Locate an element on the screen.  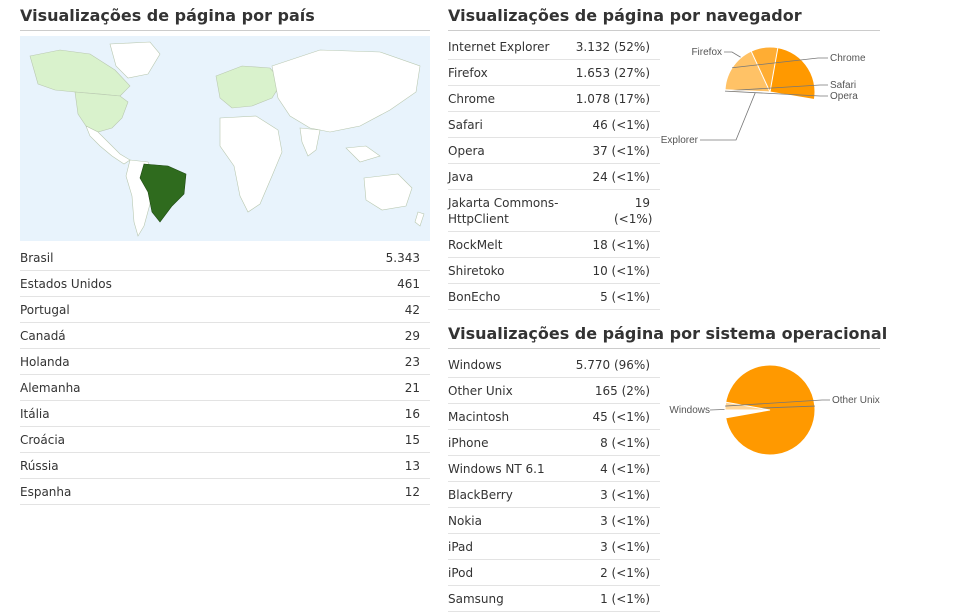
browser-value: 1.078 (17%) is located at coordinates (612, 99).